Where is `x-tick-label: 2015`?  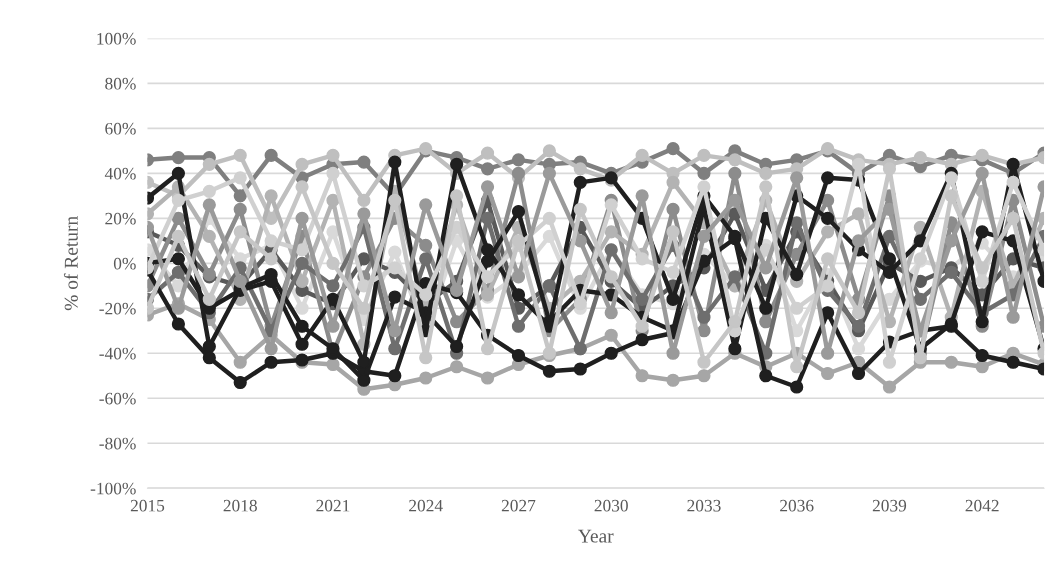 x-tick-label: 2015 is located at coordinates (147, 505).